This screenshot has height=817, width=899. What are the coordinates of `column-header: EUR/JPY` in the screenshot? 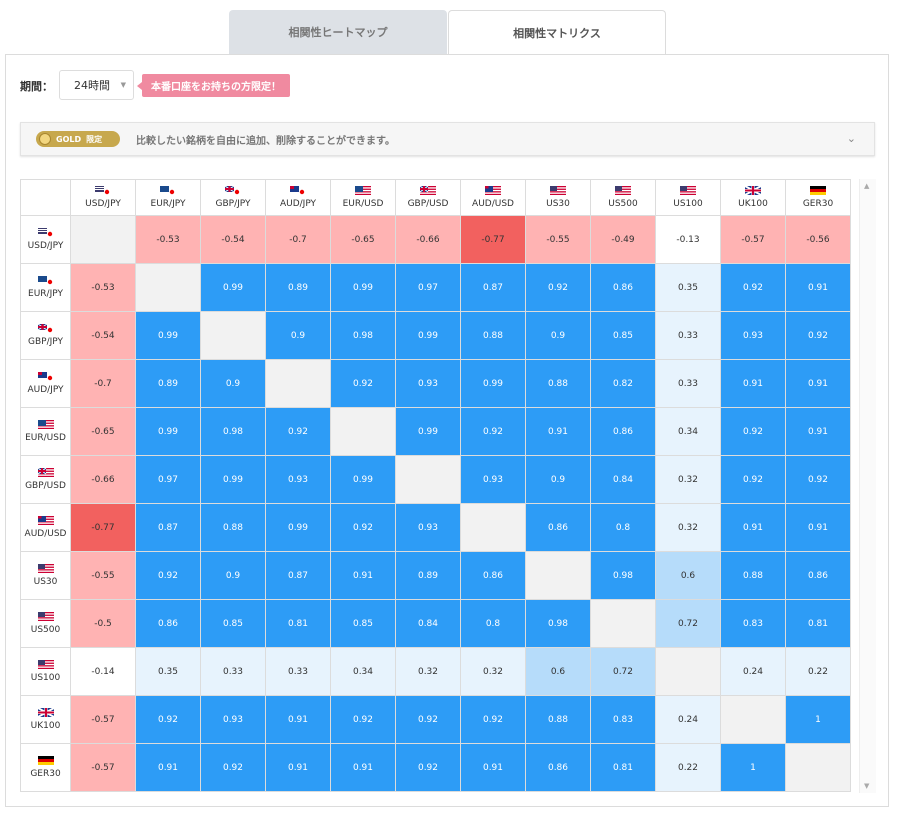 It's located at (168, 197).